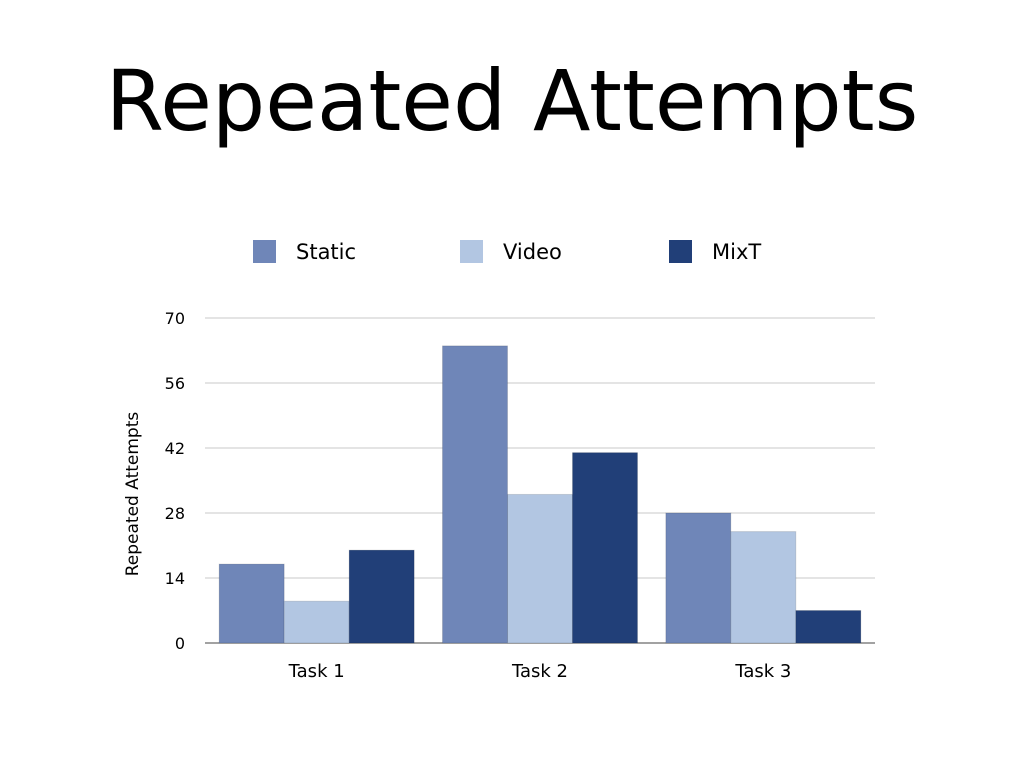 The width and height of the screenshot is (1024, 768). Describe the element at coordinates (736, 252) in the screenshot. I see `legend-label-mixt: MixT` at that location.